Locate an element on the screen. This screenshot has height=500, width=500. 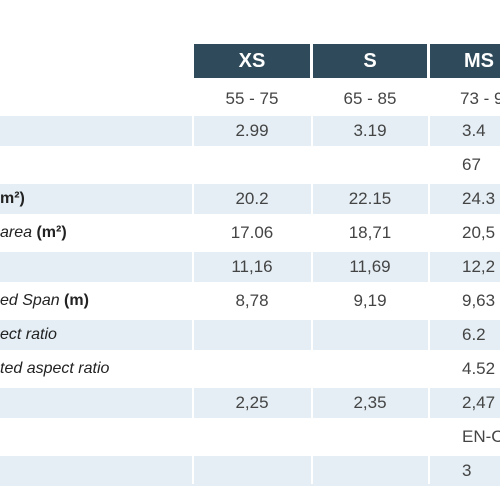
table-cell: 24.3 is located at coordinates (479, 198).